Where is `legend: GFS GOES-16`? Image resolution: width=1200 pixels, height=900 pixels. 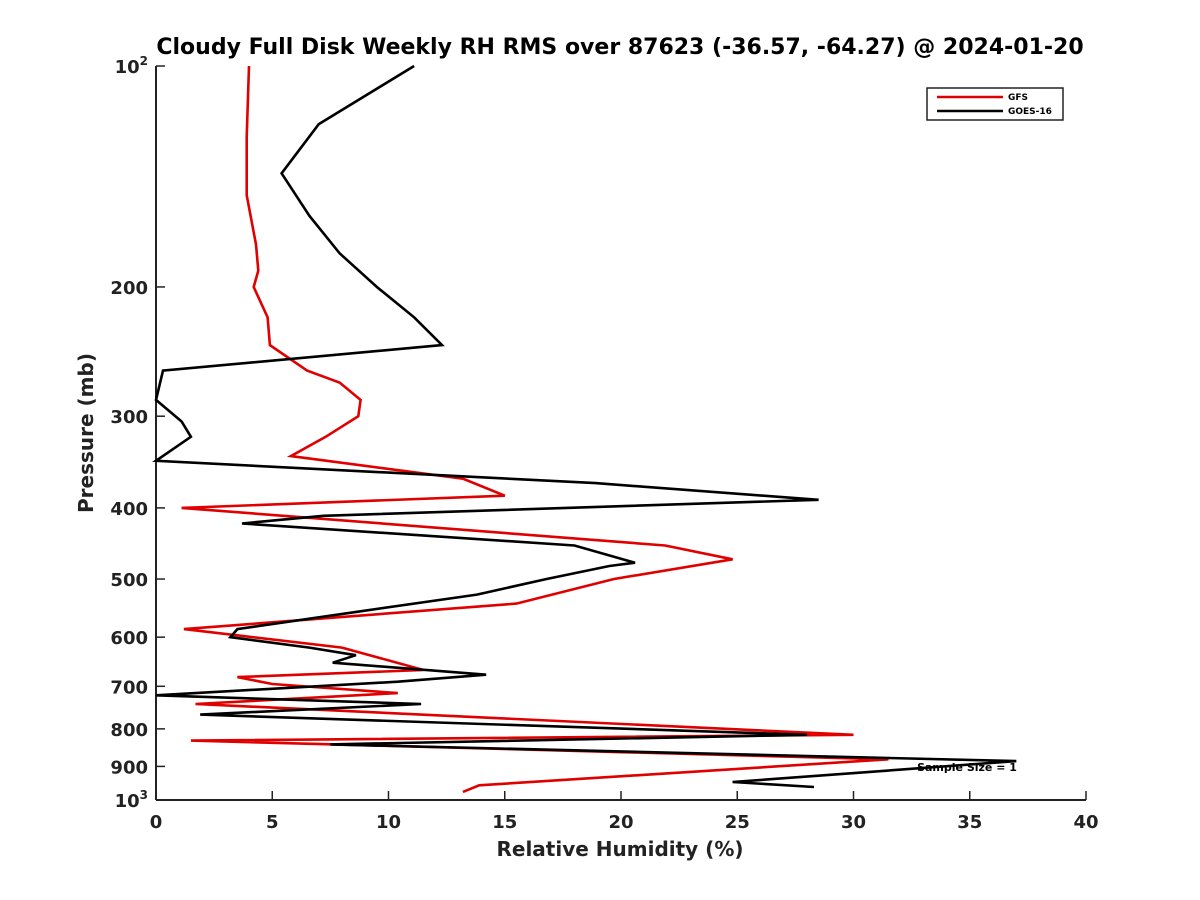 legend: GFS GOES-16 is located at coordinates (995, 104).